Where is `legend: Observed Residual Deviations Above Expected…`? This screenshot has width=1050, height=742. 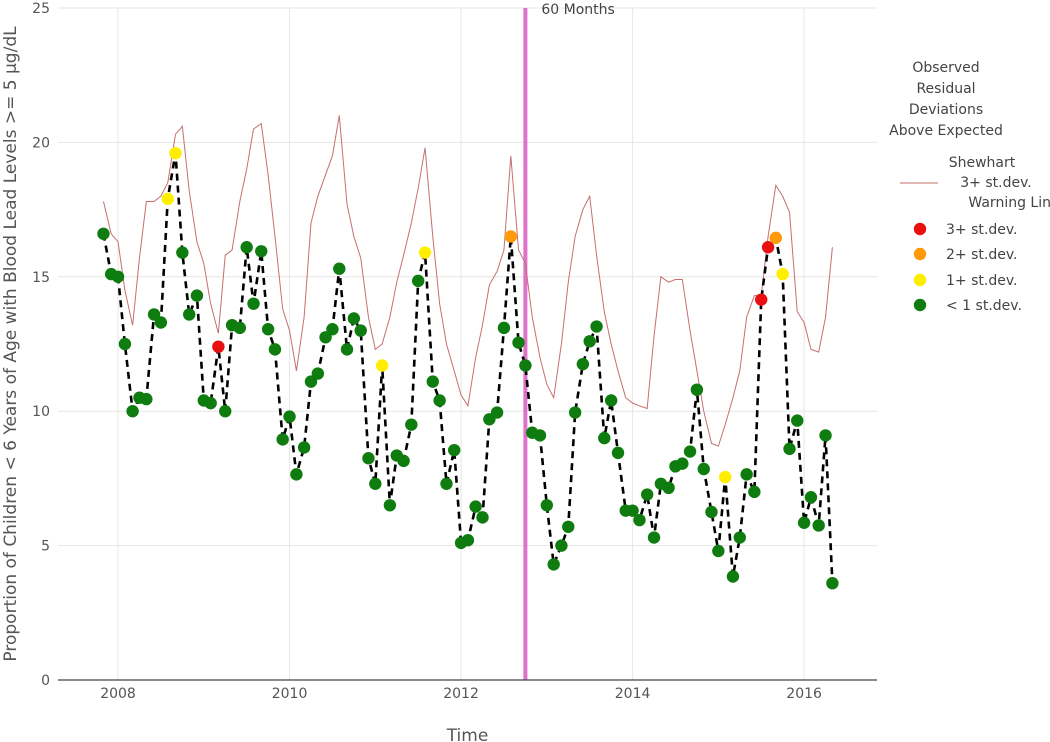 legend: Observed Residual Deviations Above Expected… is located at coordinates (969, 187).